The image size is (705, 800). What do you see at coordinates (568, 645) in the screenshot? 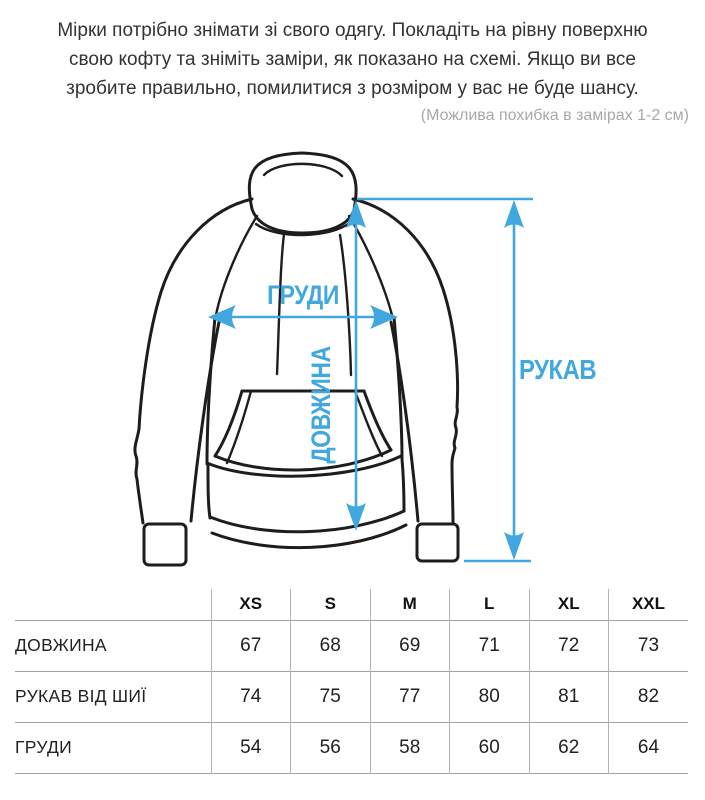
I see `length-xl: 72` at bounding box center [568, 645].